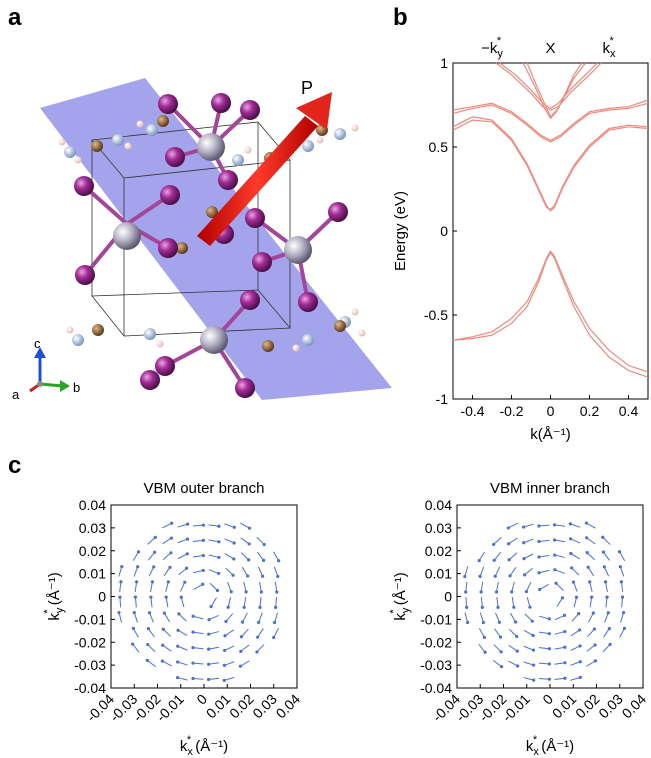 Image resolution: width=651 pixels, height=758 pixels. Describe the element at coordinates (436, 642) in the screenshot. I see `y-tick-label: -0.02` at that location.